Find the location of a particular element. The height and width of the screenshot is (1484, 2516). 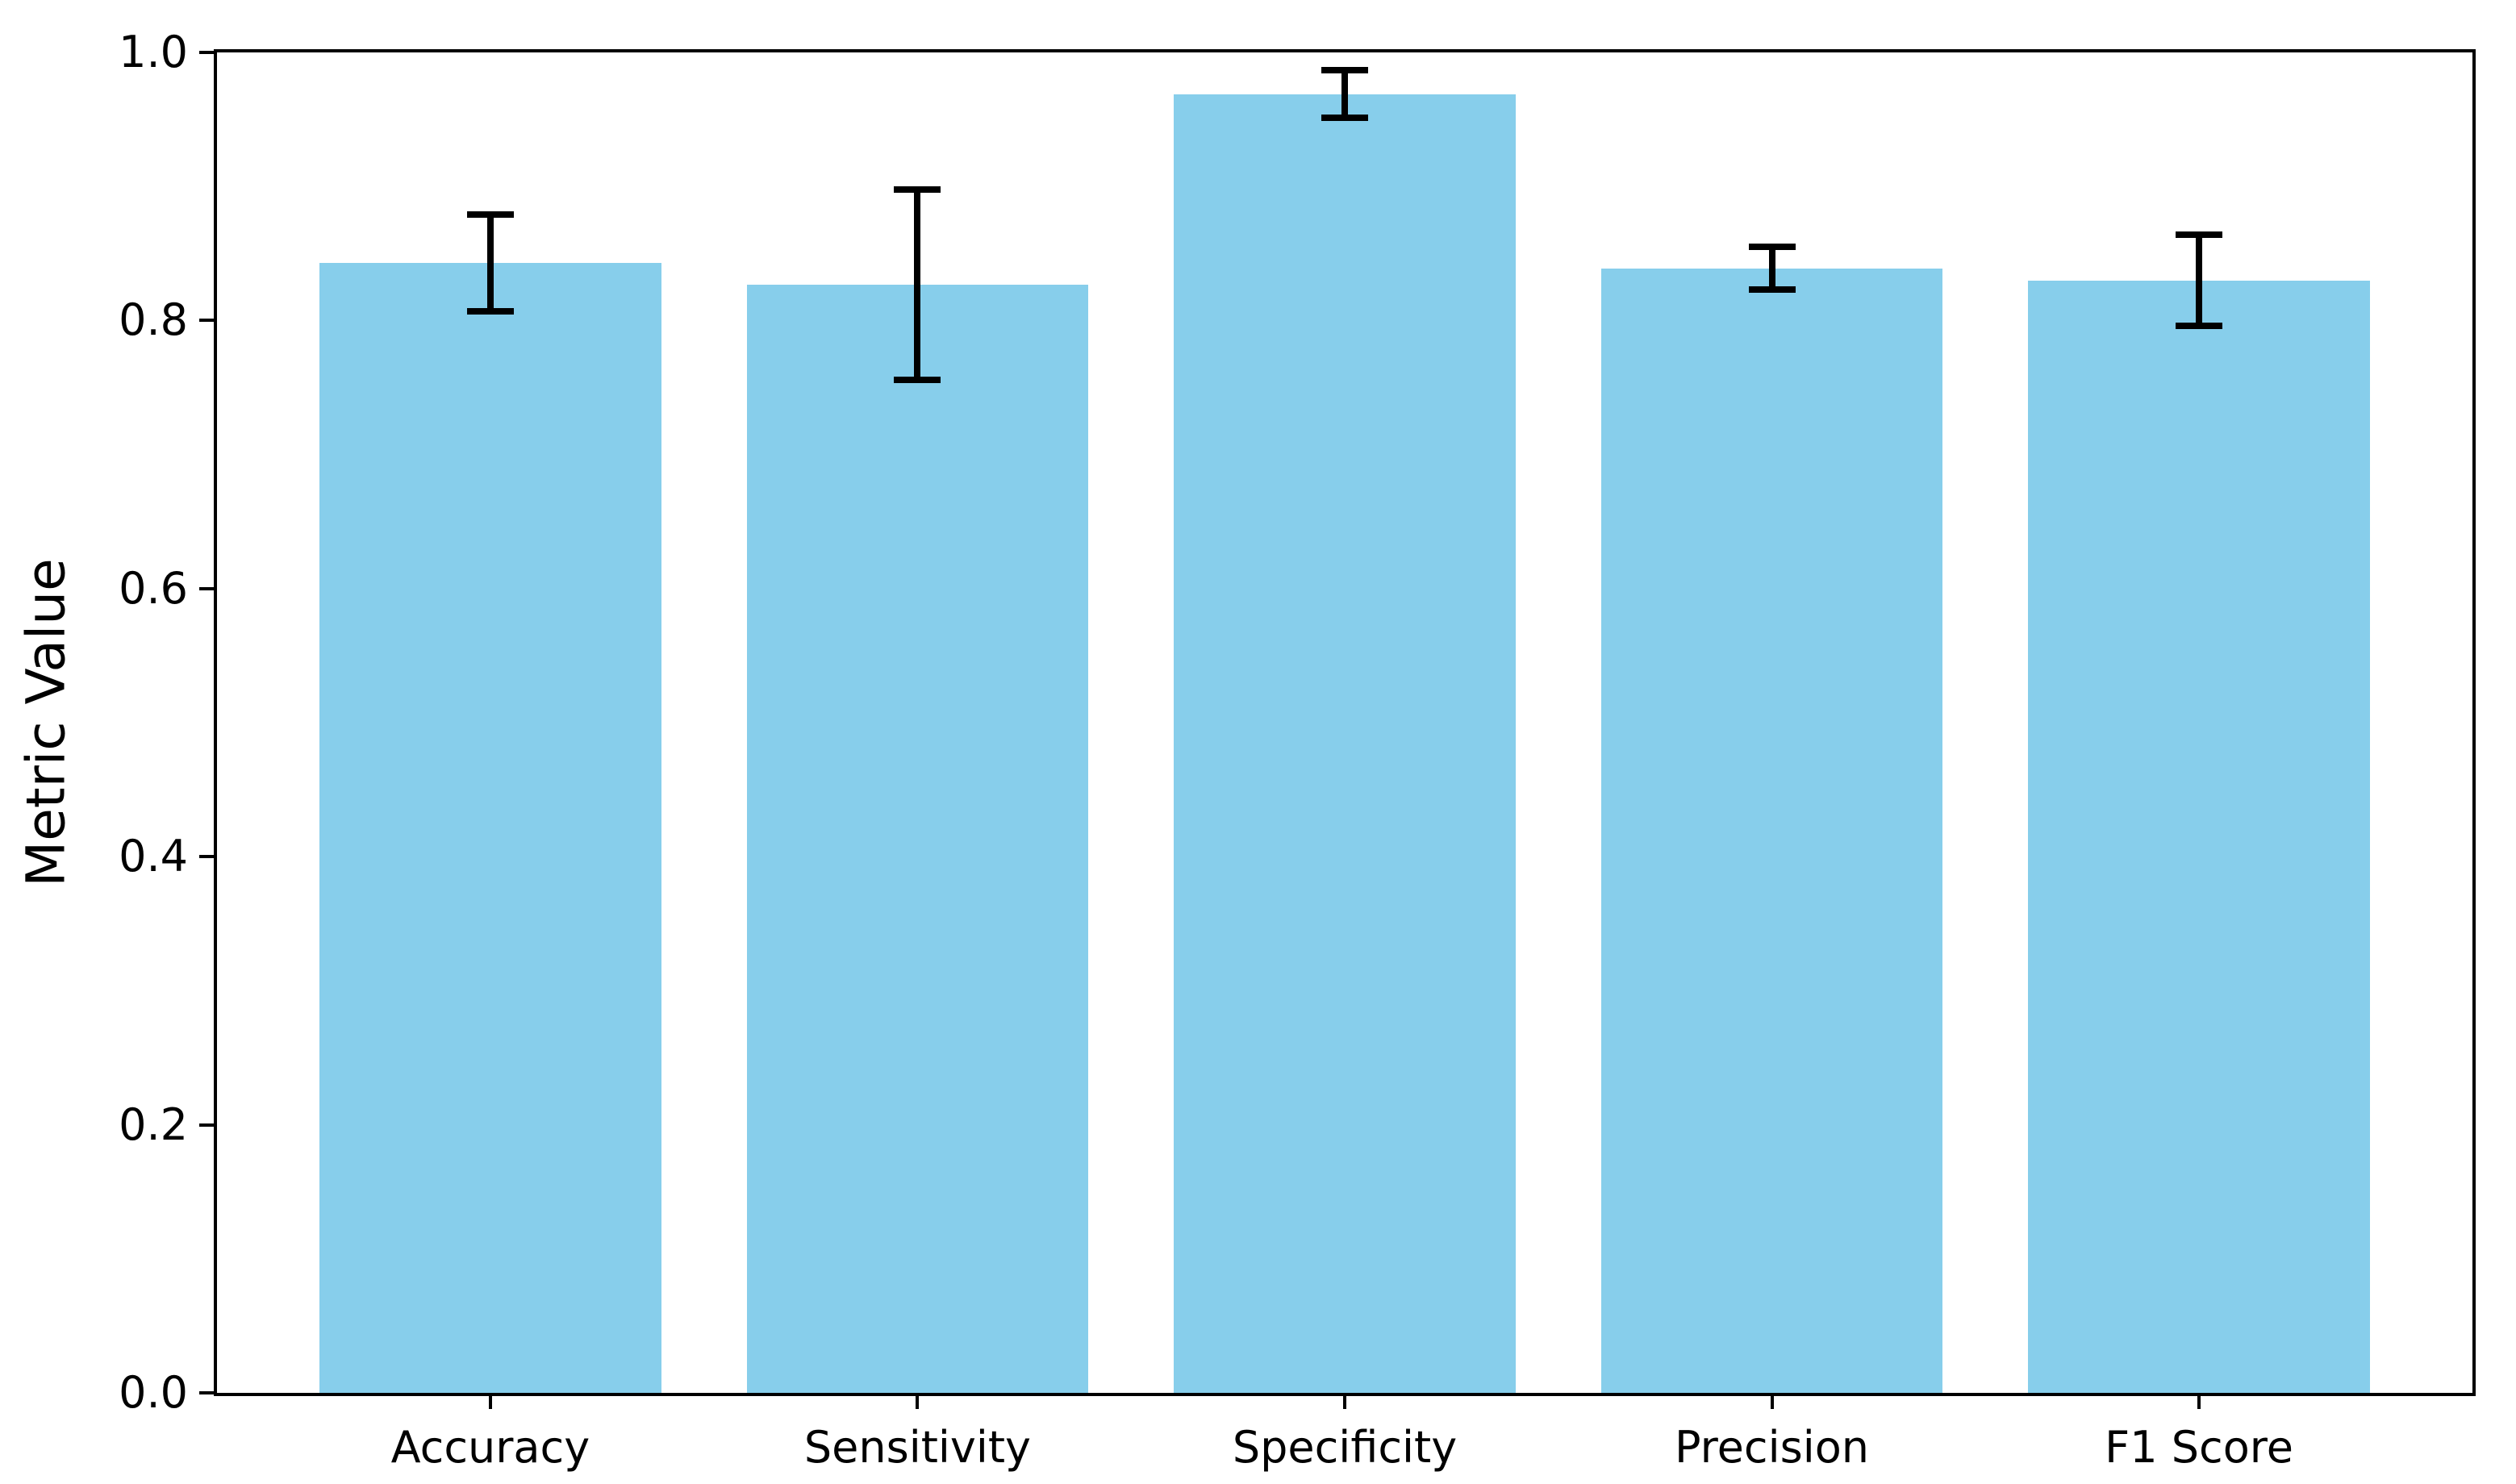

x-tick-label: Precision is located at coordinates (1772, 1447).